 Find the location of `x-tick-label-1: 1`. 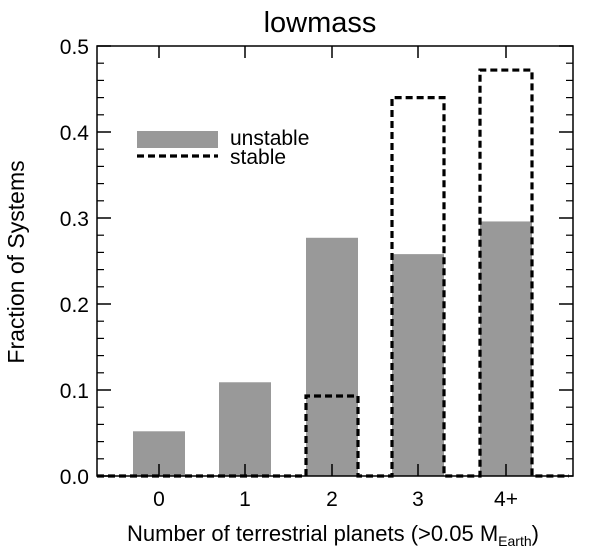

x-tick-label-1: 1 is located at coordinates (245, 499).